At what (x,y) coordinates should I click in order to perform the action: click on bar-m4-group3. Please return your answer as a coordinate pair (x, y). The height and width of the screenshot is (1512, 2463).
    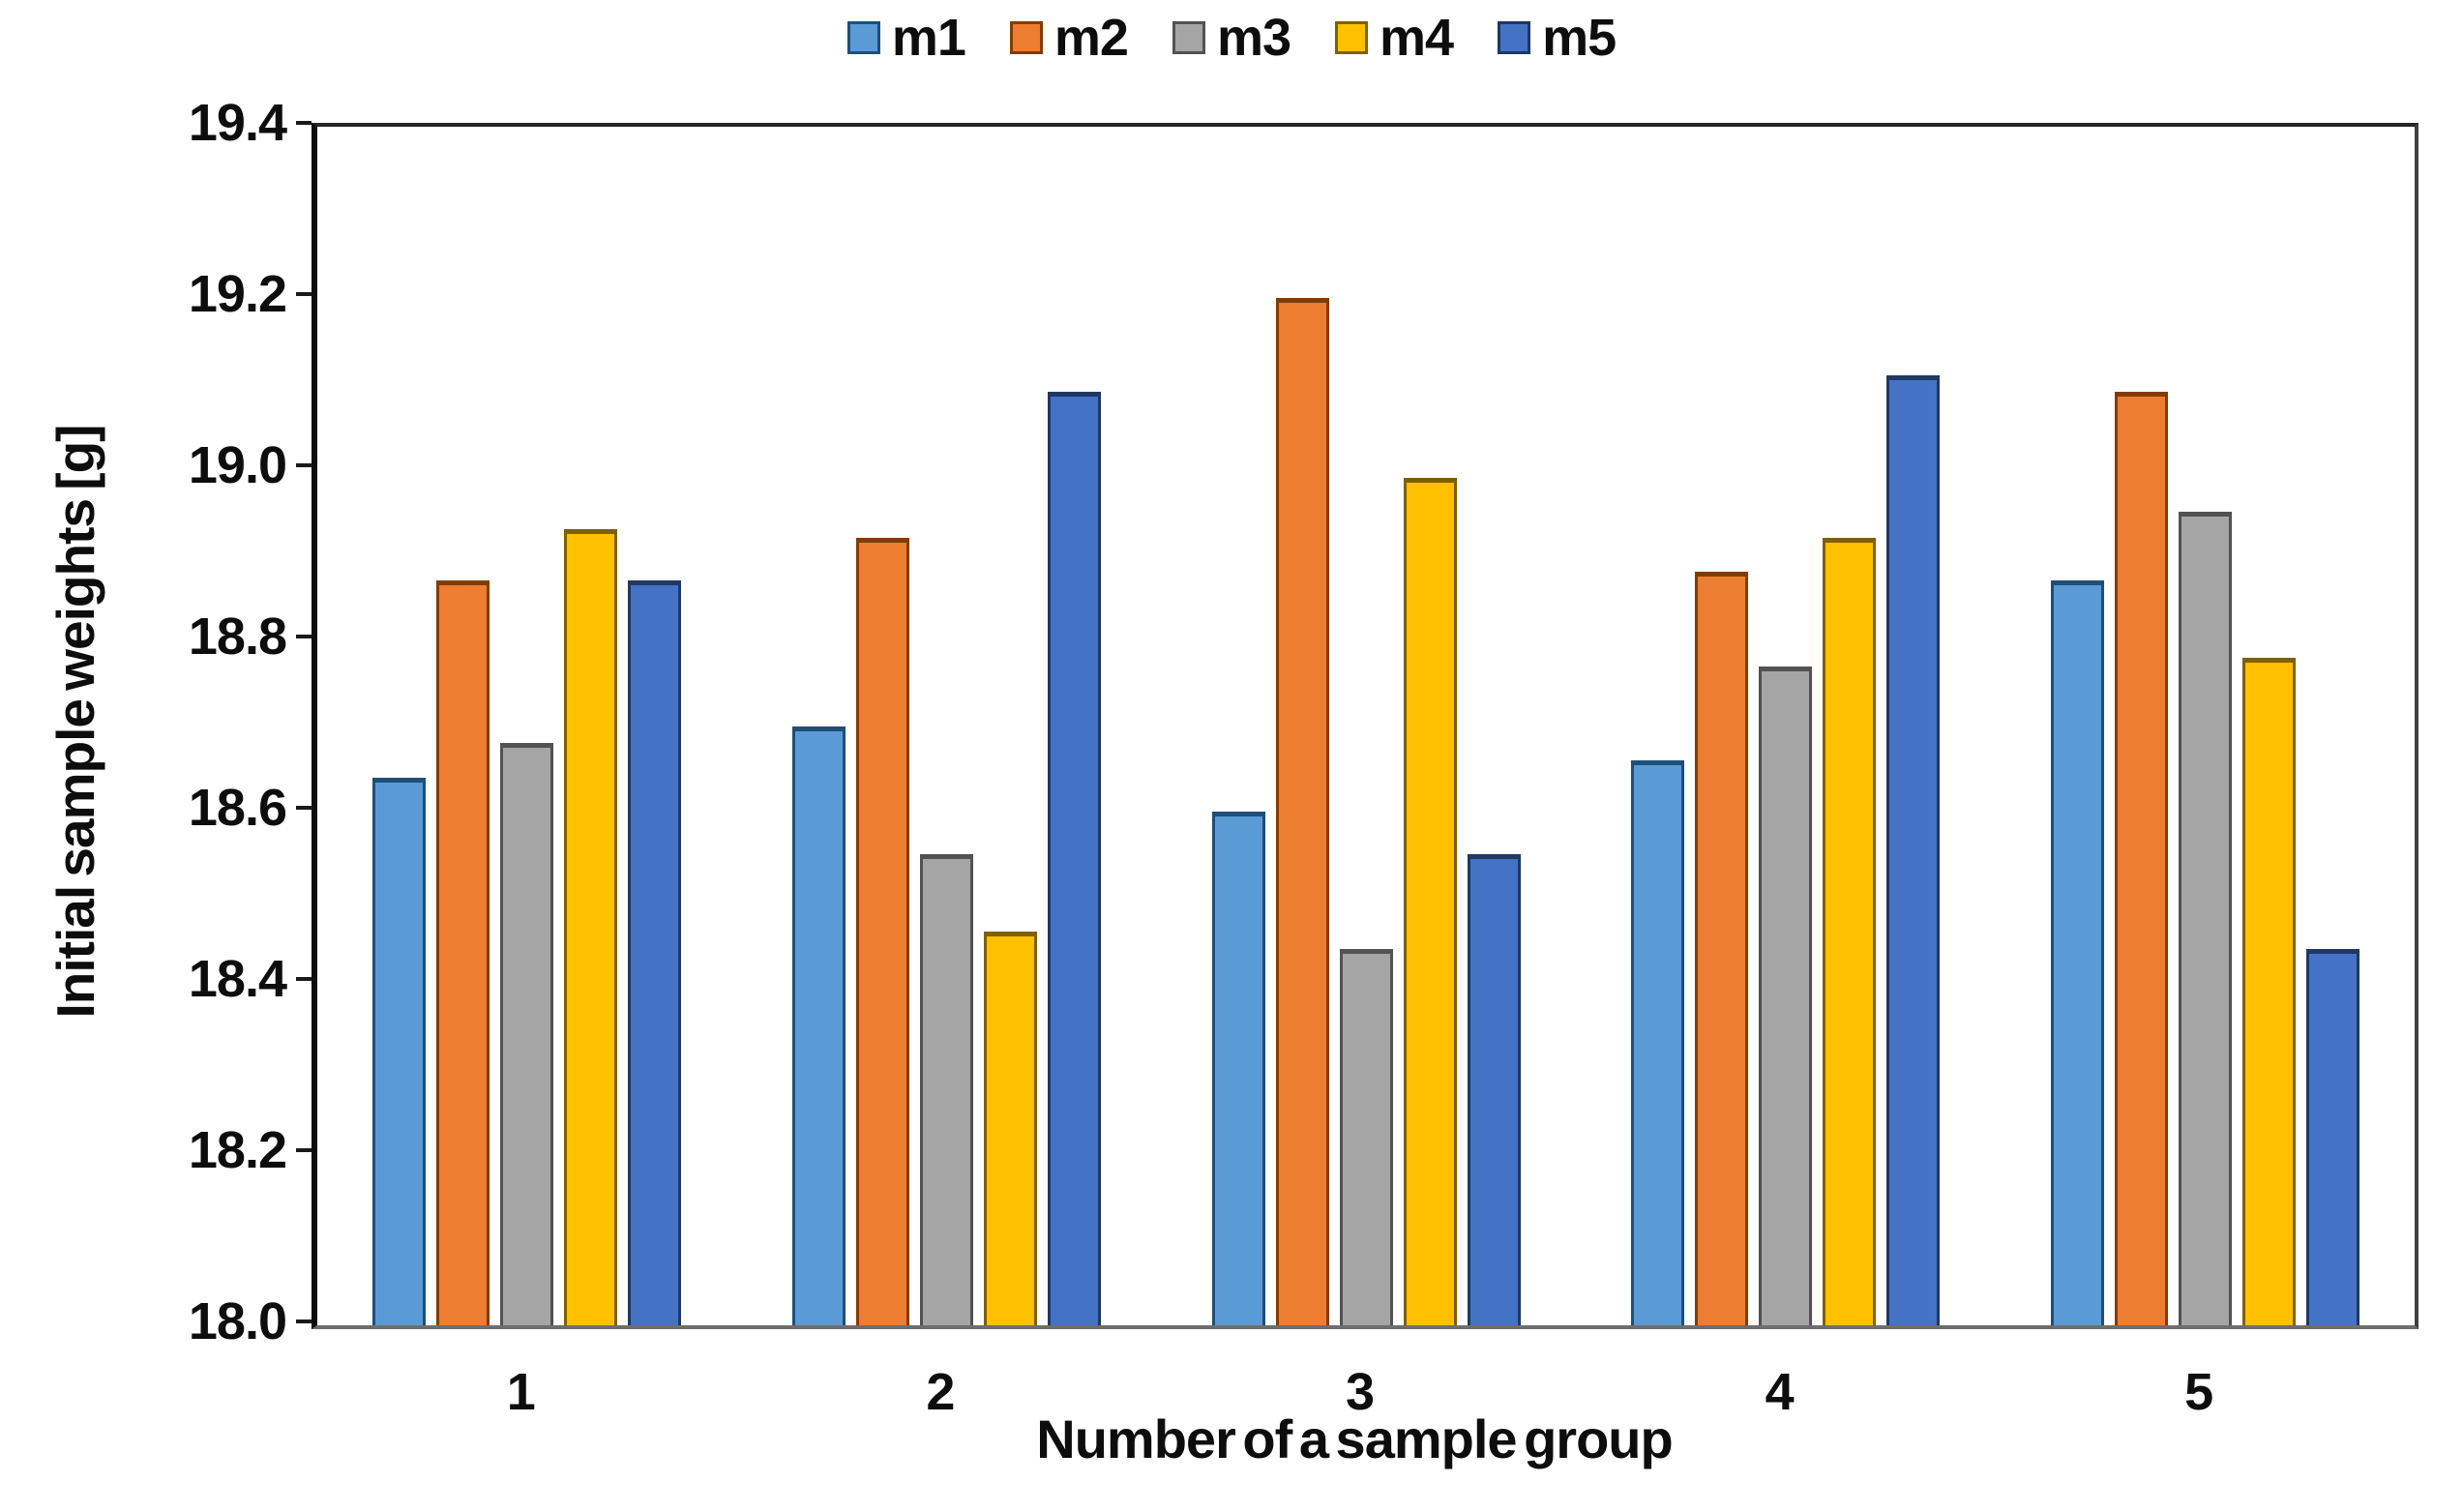
    Looking at the image, I should click on (1430, 901).